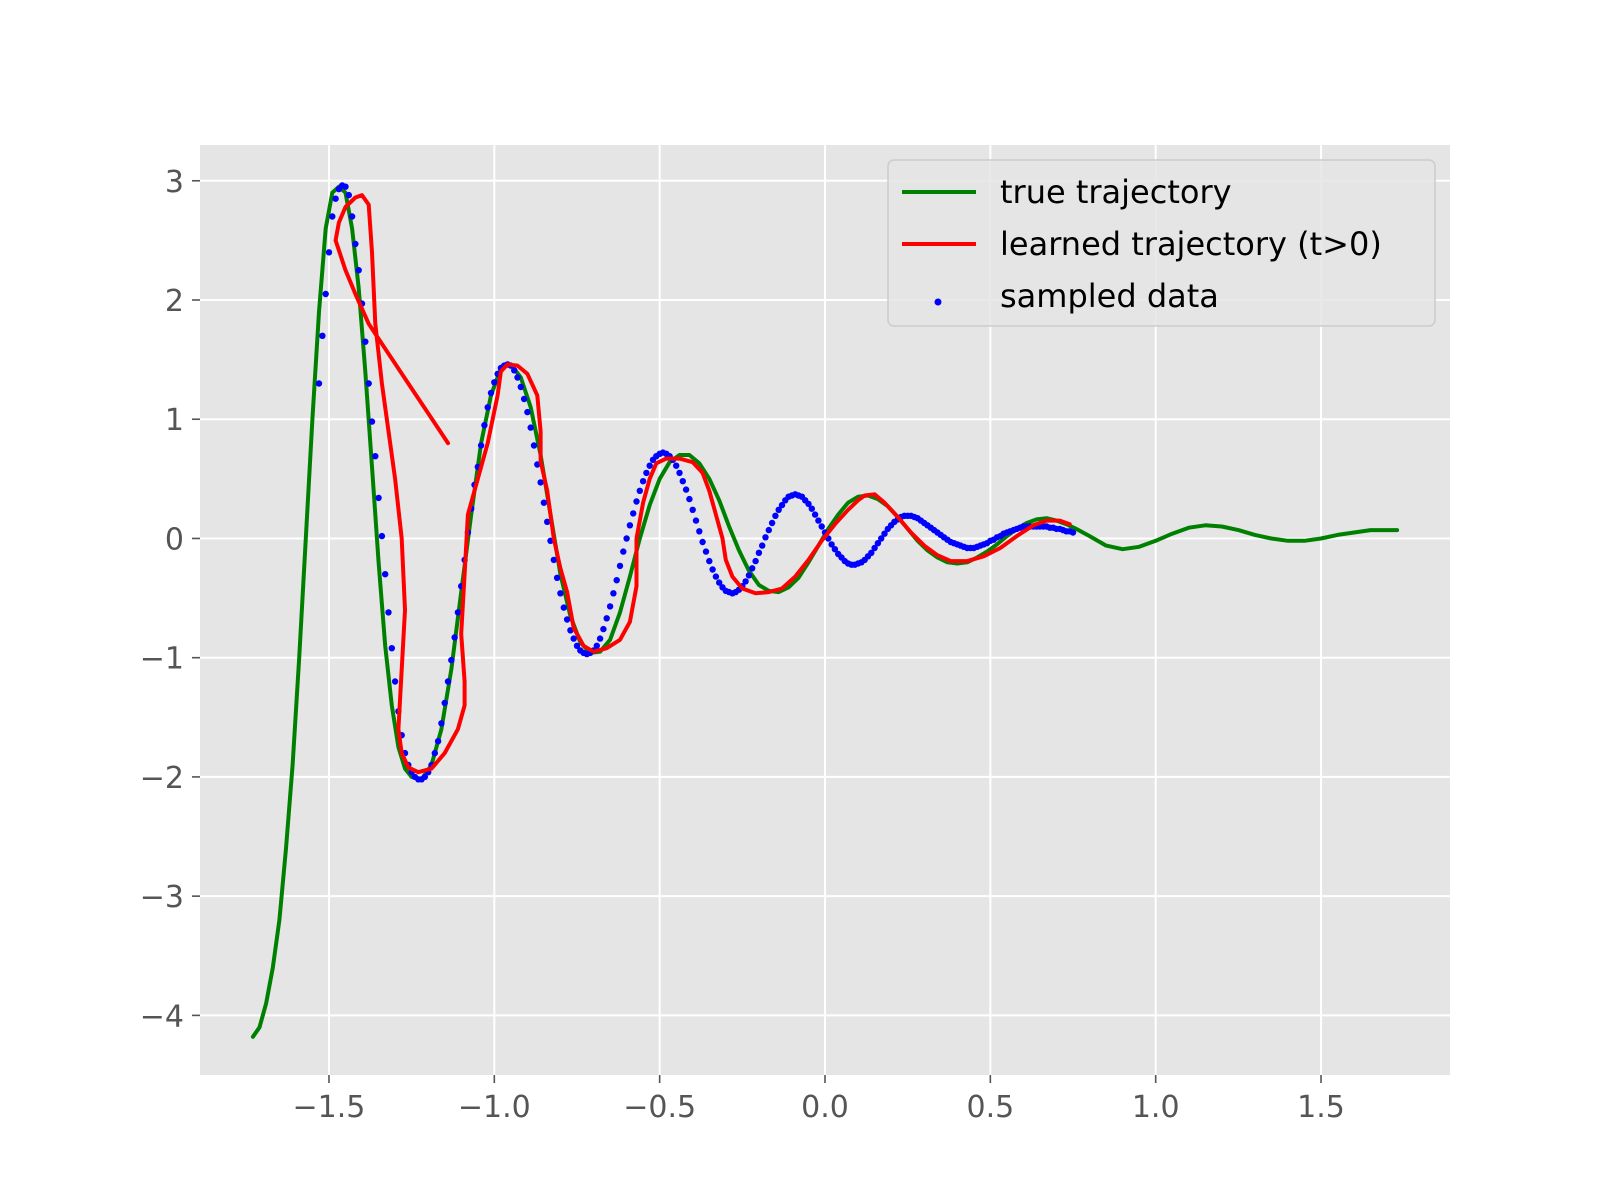 This screenshot has width=1600, height=1200. I want to click on y-tick-label: −3, so click(162, 897).